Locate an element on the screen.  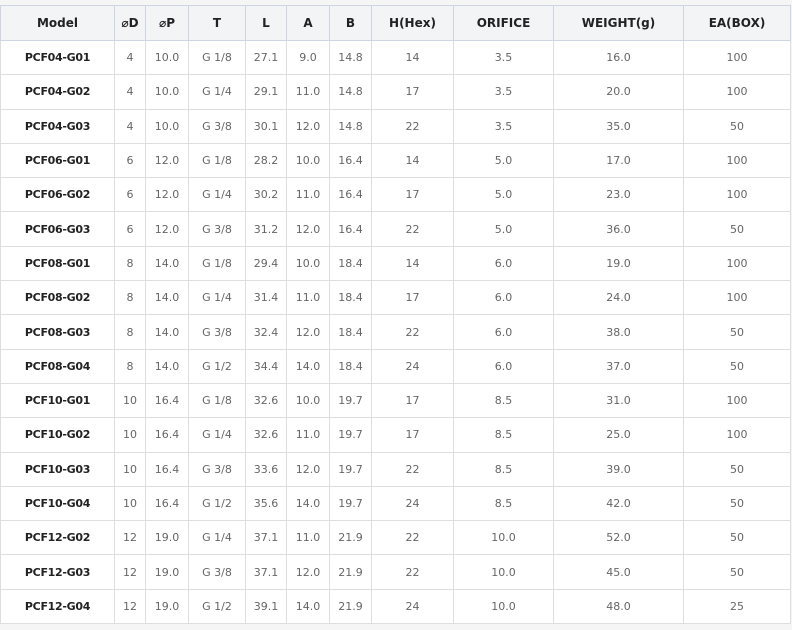
cell-length: 34.4 is located at coordinates (266, 366).